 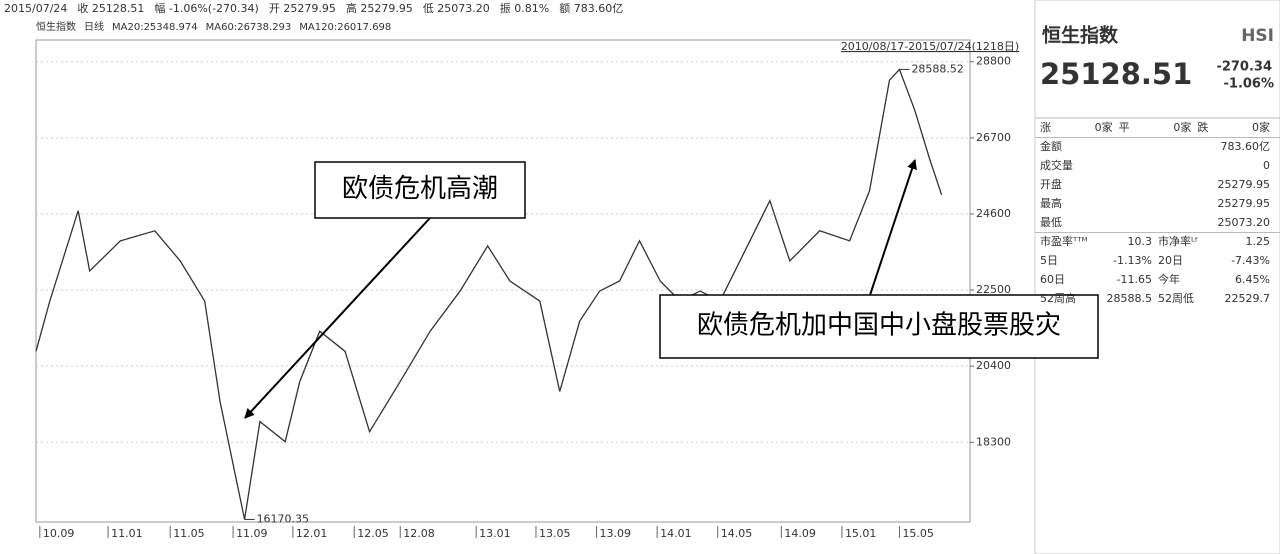 What do you see at coordinates (1246, 146) in the screenshot?
I see `panel-value: 783.60亿` at bounding box center [1246, 146].